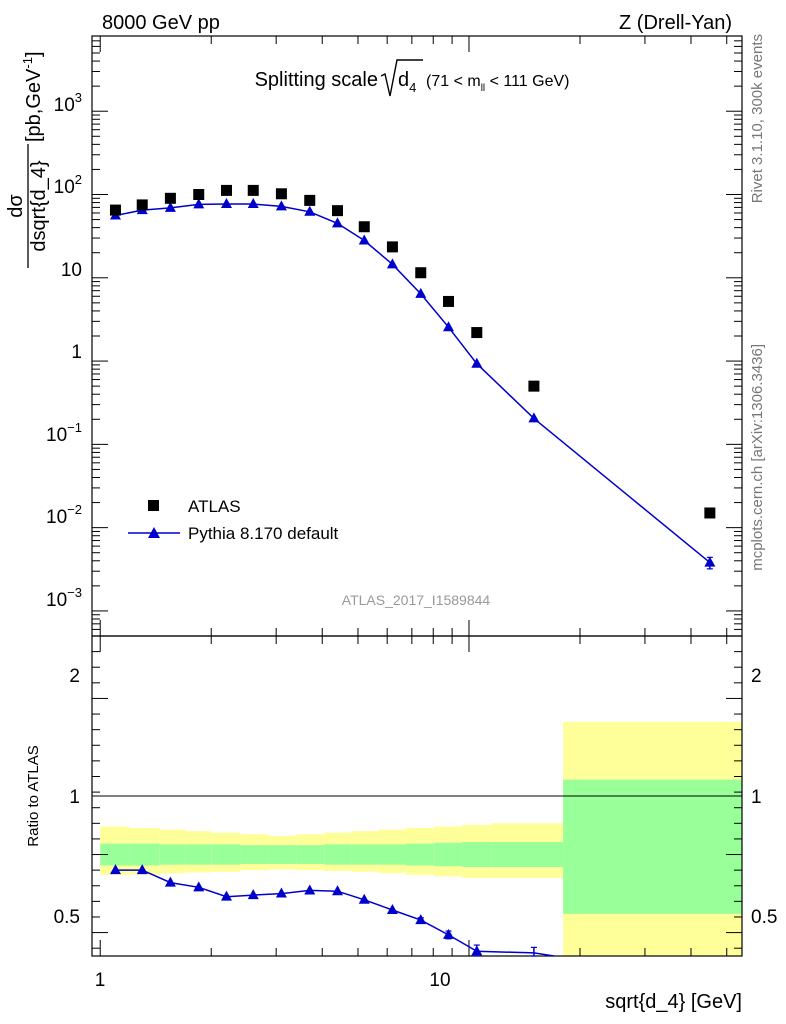 This screenshot has height=1024, width=786. I want to click on ratio-tick-label-05-left: 0.5, so click(67, 917).